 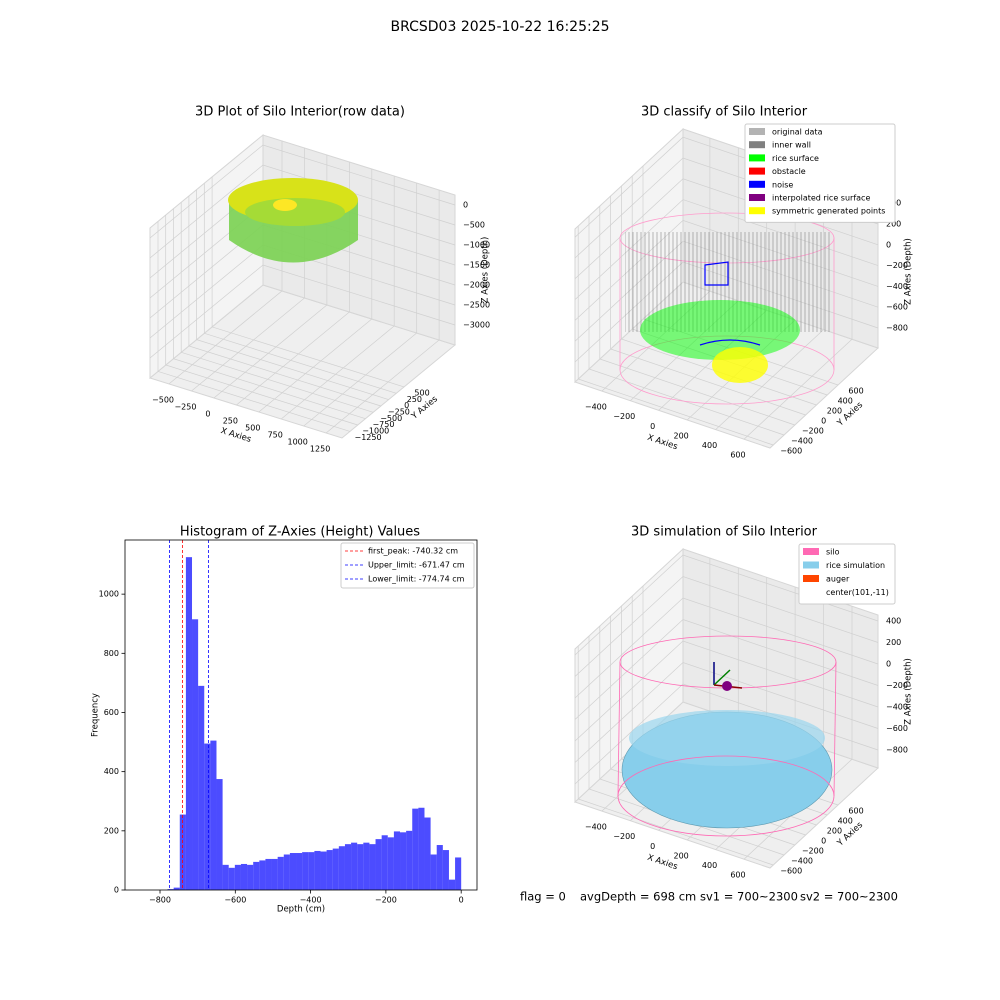 What do you see at coordinates (111, 653) in the screenshot?
I see `y-tick-label: 800` at bounding box center [111, 653].